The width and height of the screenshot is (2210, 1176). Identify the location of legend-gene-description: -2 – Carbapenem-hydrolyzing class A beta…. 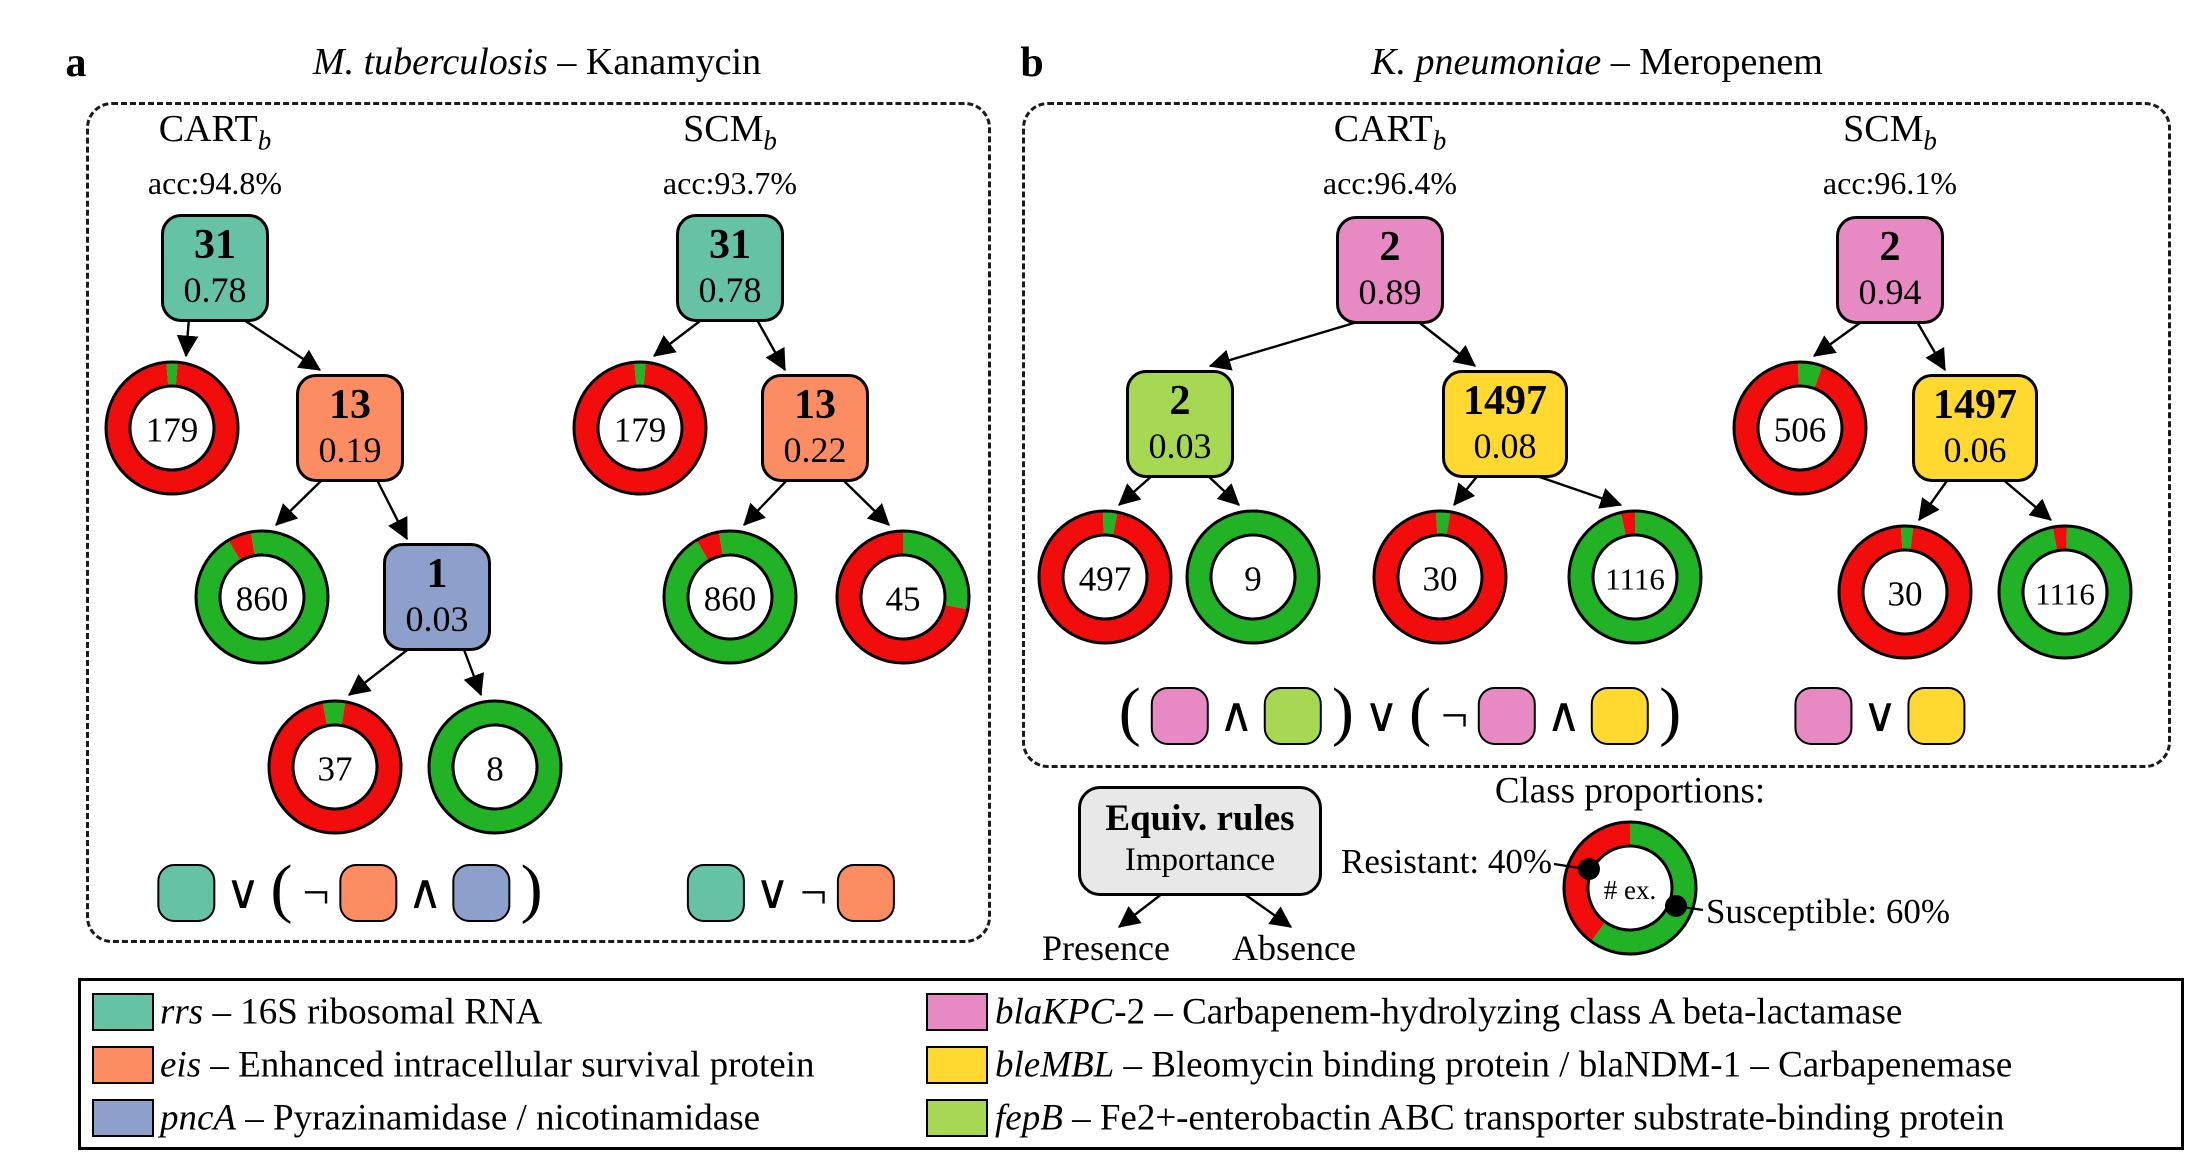
(1508, 1012).